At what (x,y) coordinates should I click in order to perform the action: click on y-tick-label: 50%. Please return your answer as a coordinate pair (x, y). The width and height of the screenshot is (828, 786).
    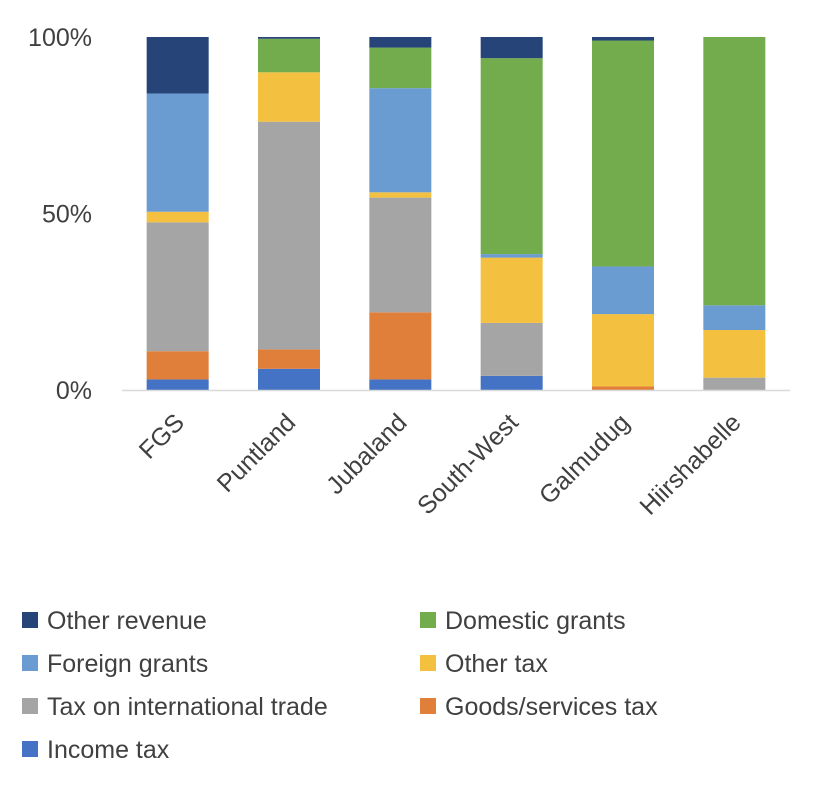
    Looking at the image, I should click on (67, 215).